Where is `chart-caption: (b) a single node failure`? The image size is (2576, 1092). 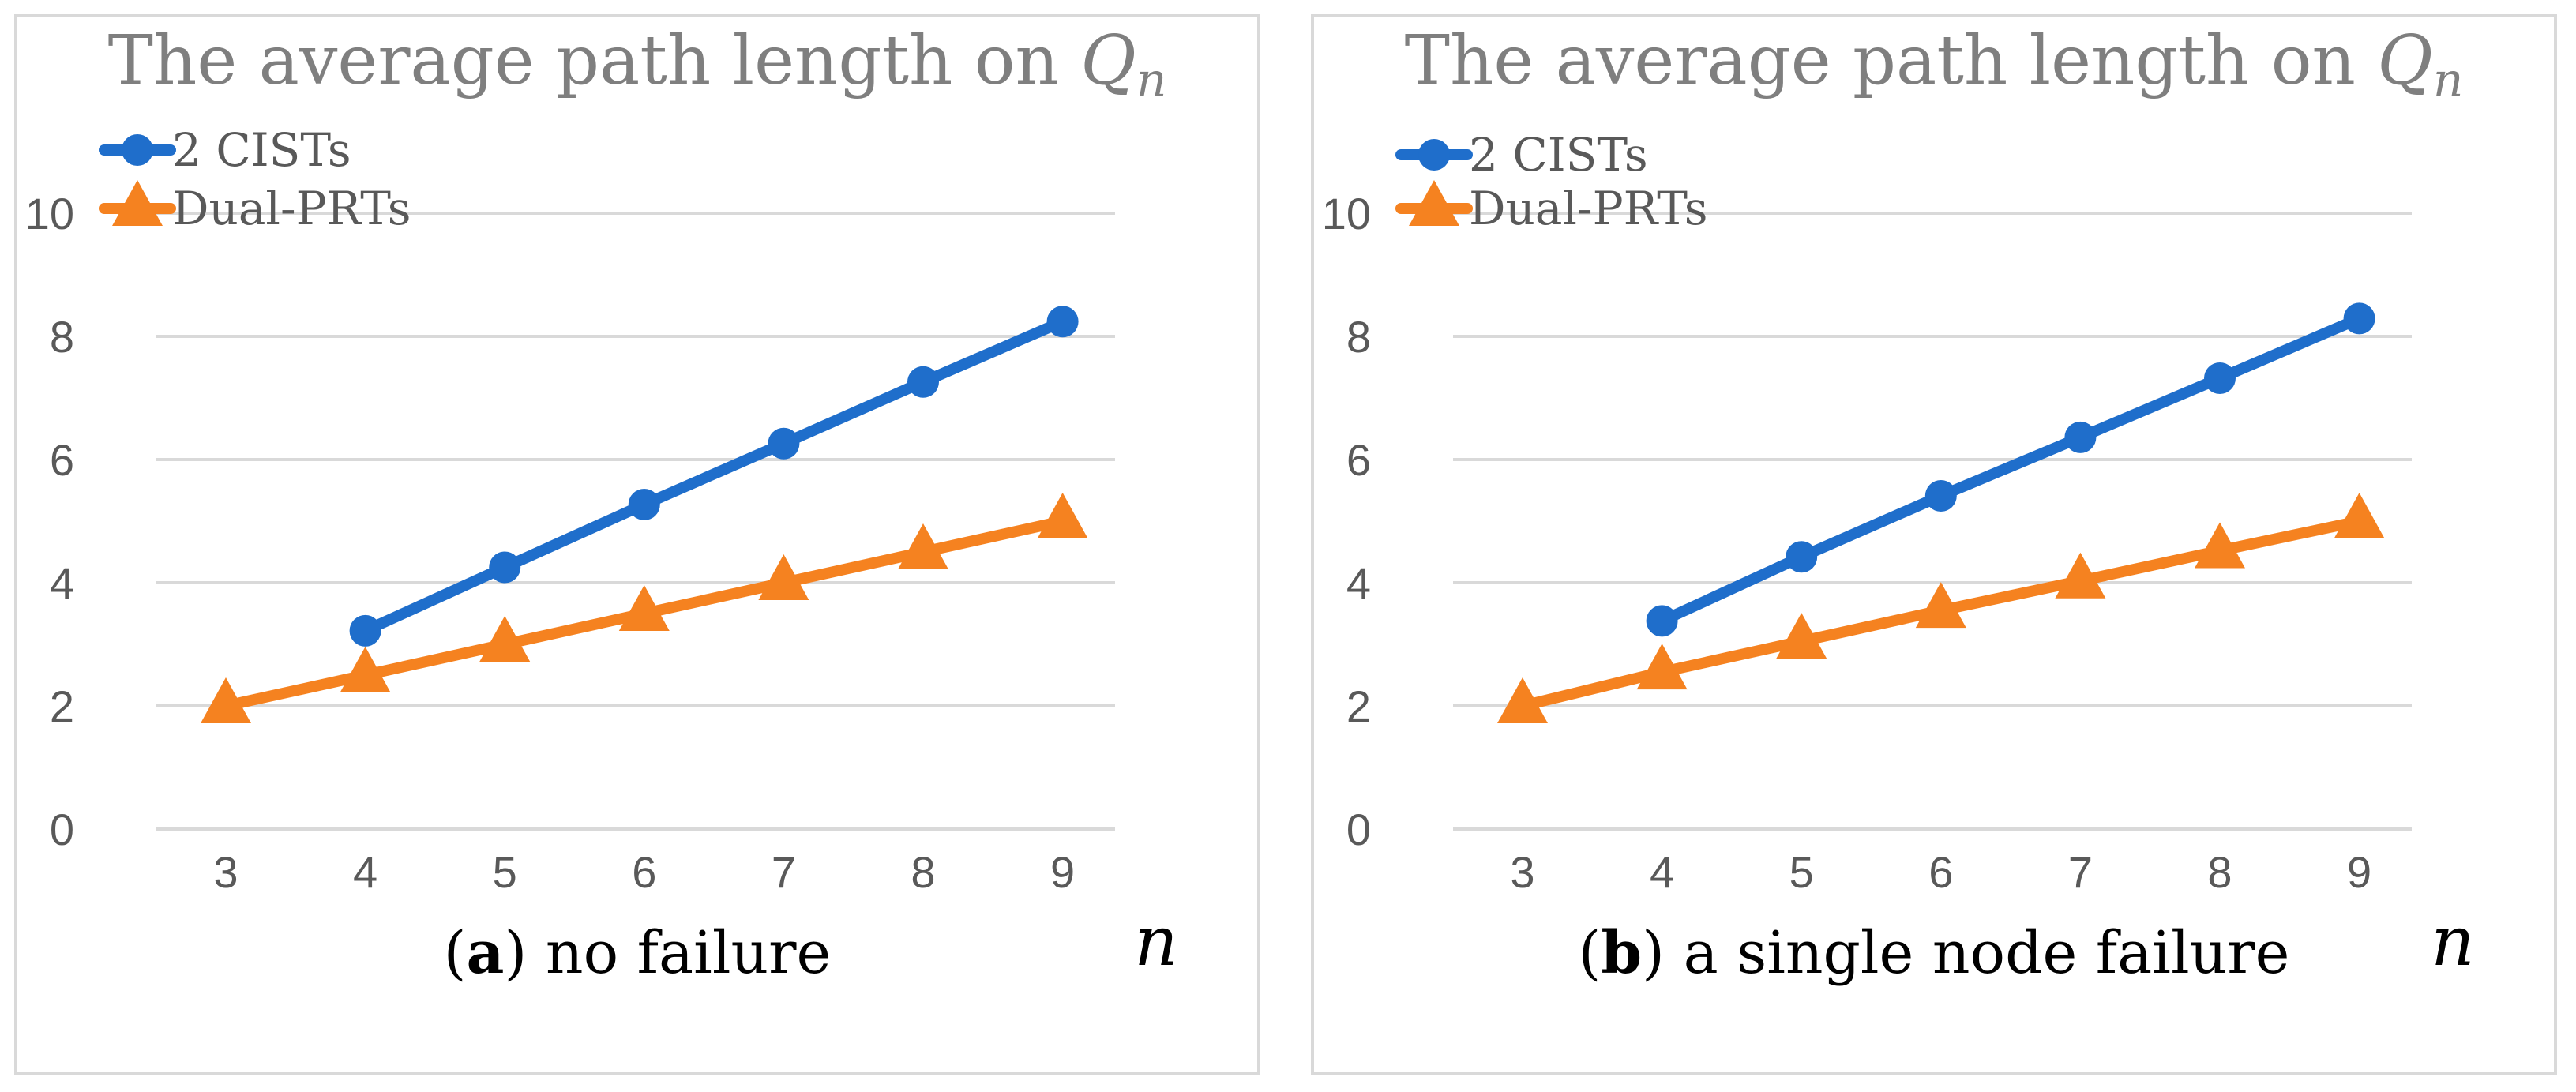
chart-caption: (b) a single node failure is located at coordinates (1934, 953).